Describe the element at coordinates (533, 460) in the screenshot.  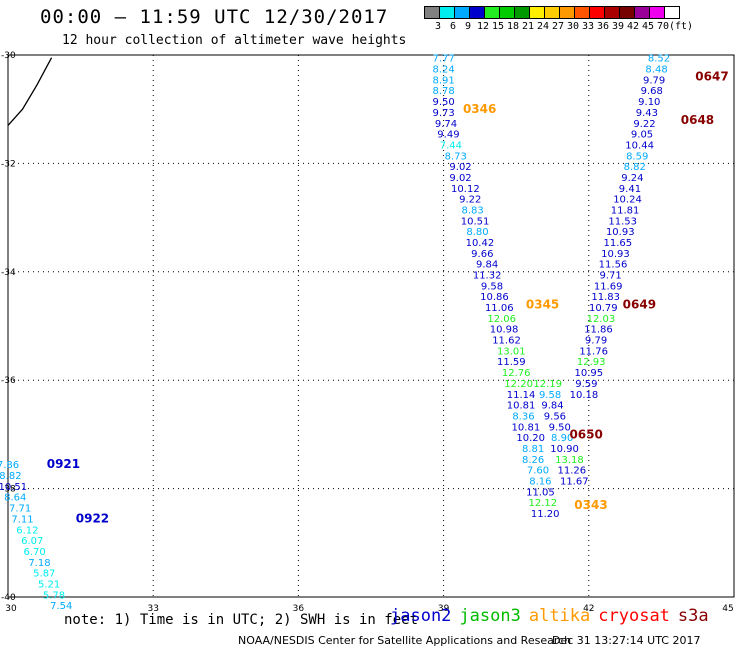
I see `wave-height-value: 8.26` at that location.